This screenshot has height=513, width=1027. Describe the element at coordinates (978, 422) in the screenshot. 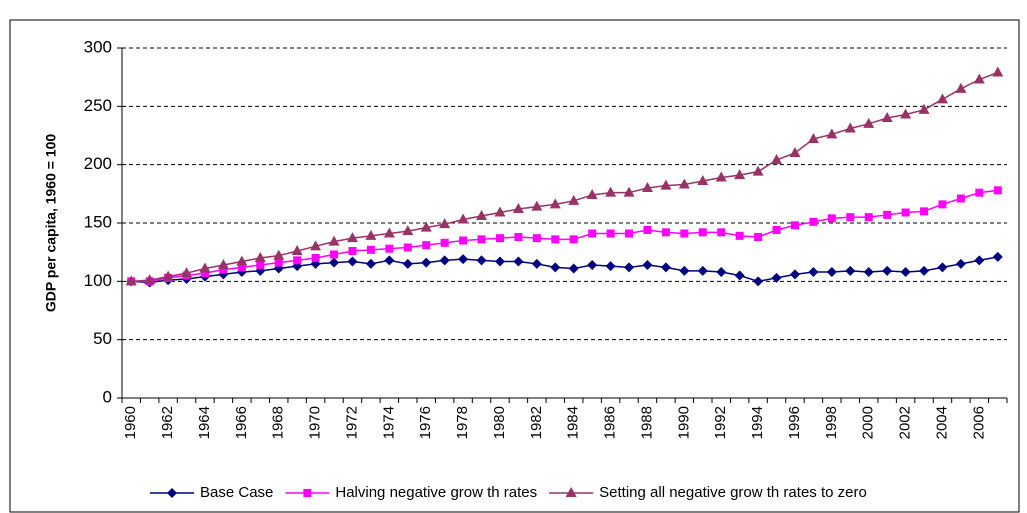

I see `x-tick-label: 2006` at that location.